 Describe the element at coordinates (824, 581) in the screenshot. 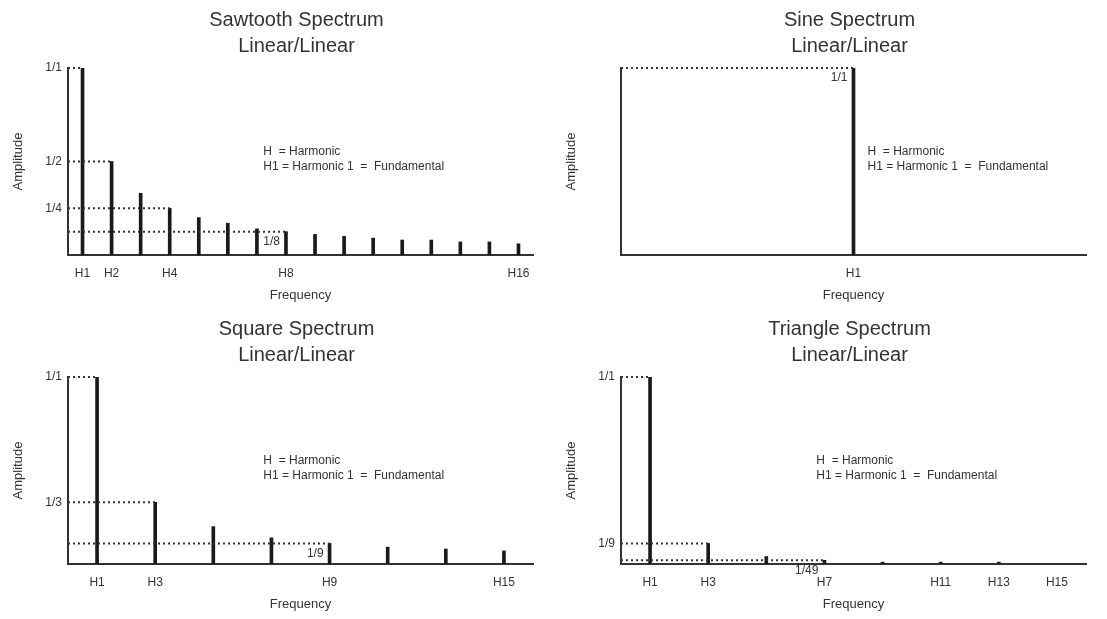

I see `x-tick-label: H7` at that location.